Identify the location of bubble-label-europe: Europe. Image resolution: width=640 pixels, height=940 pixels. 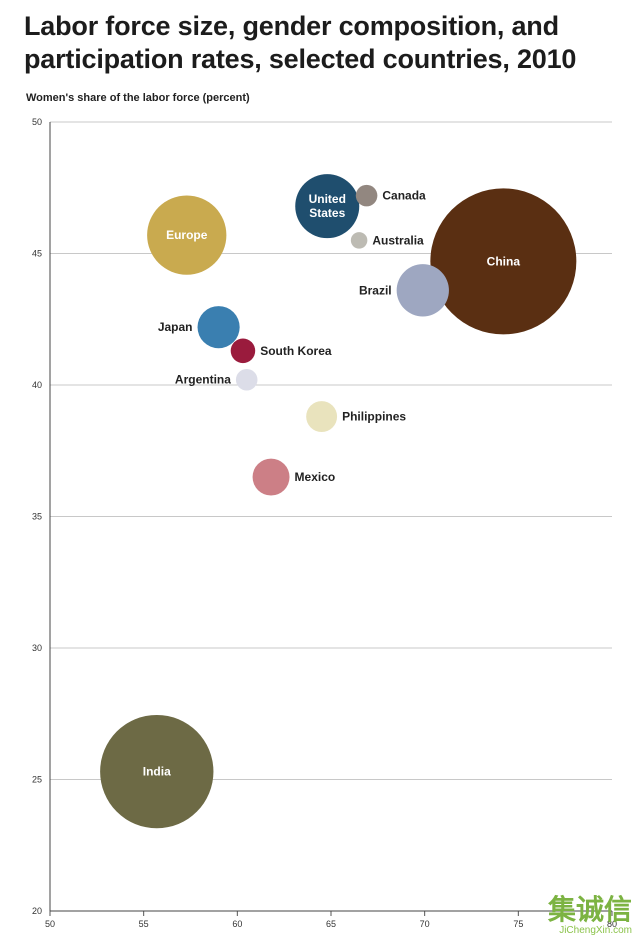
(187, 235).